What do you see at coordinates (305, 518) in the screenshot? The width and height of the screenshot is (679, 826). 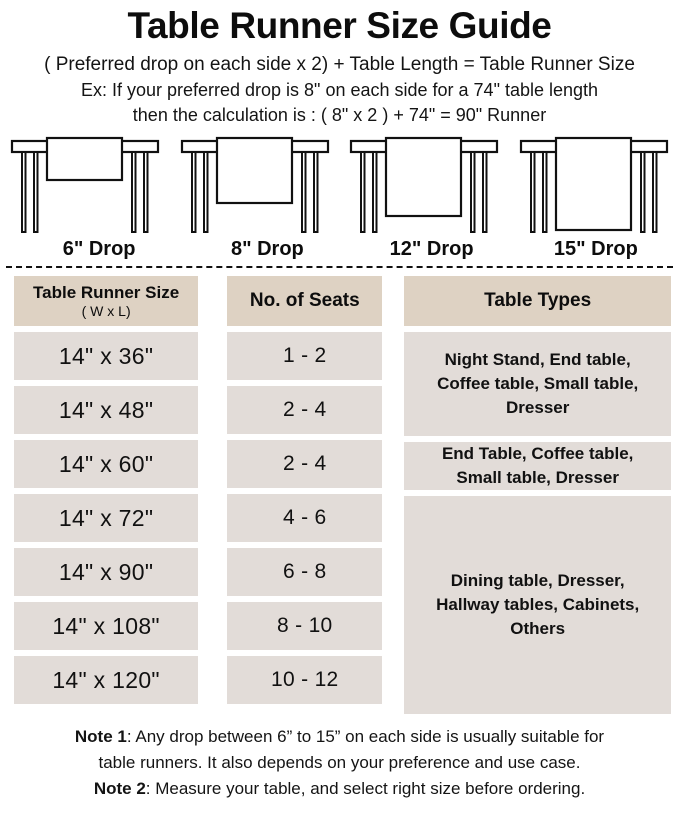 I see `seats-cell-4: 4 - 6` at bounding box center [305, 518].